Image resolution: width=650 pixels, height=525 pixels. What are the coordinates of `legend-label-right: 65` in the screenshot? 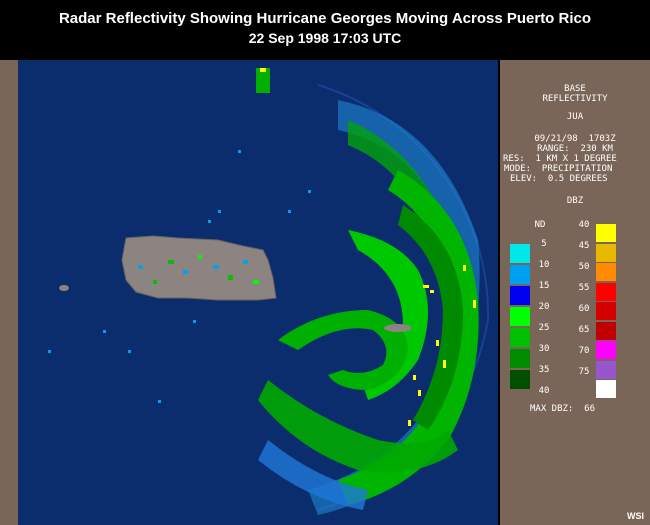 It's located at (584, 330).